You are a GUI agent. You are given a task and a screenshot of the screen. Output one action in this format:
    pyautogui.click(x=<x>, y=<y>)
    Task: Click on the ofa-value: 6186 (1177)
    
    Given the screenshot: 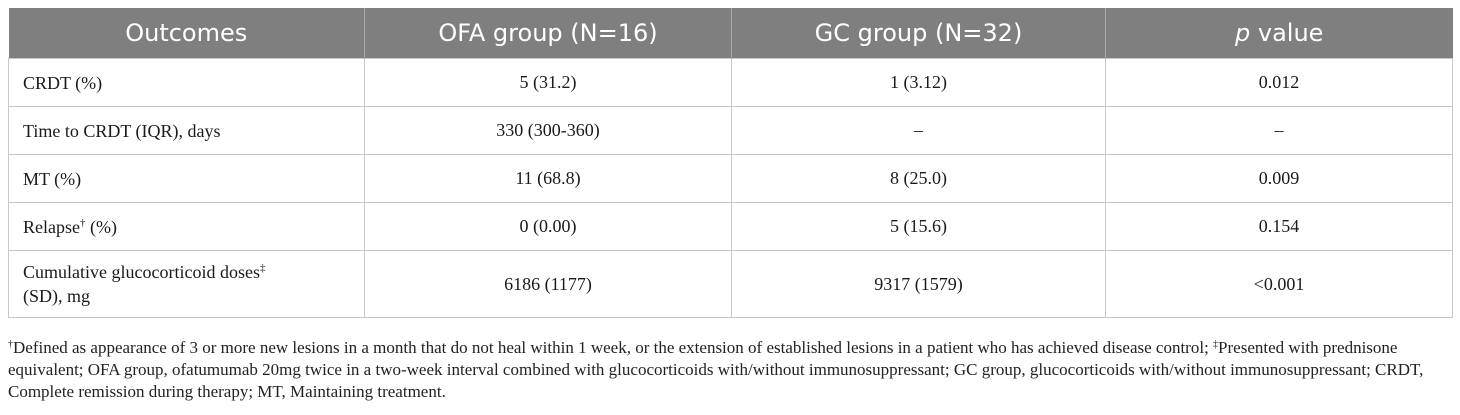 What is the action you would take?
    pyautogui.click(x=548, y=284)
    